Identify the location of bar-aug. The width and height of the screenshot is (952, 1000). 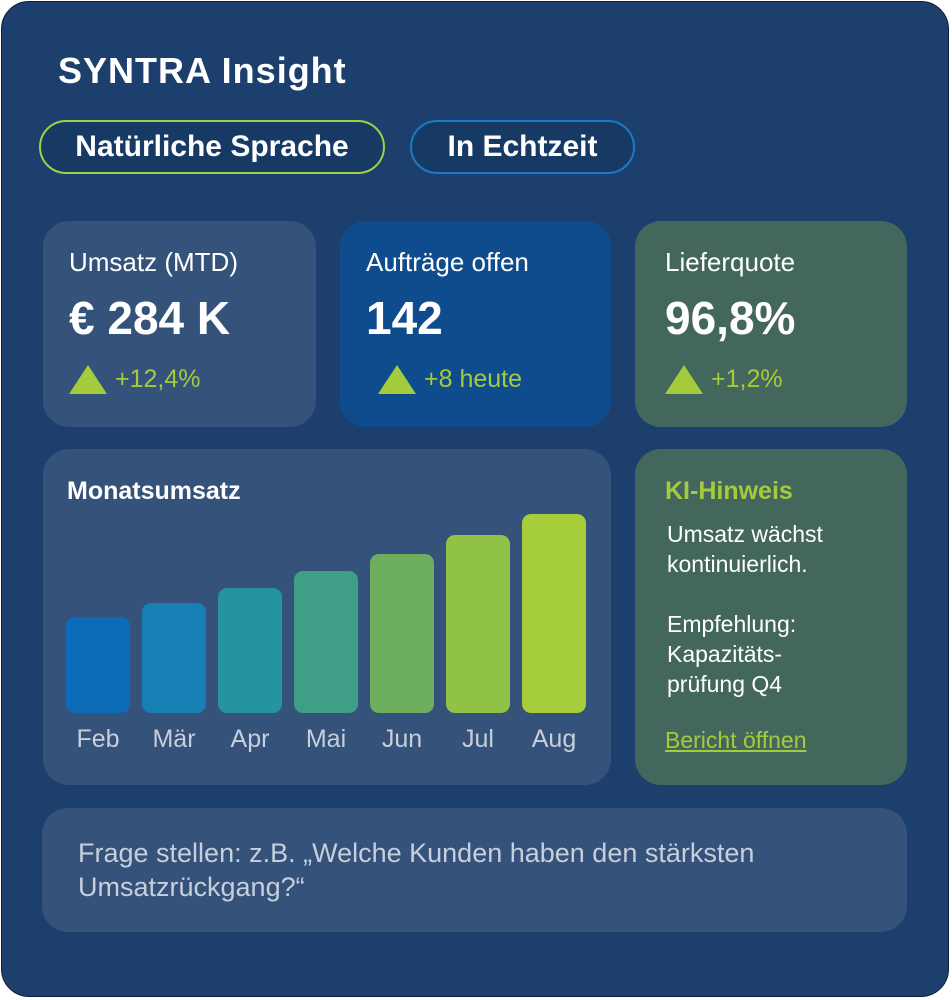
(554, 613).